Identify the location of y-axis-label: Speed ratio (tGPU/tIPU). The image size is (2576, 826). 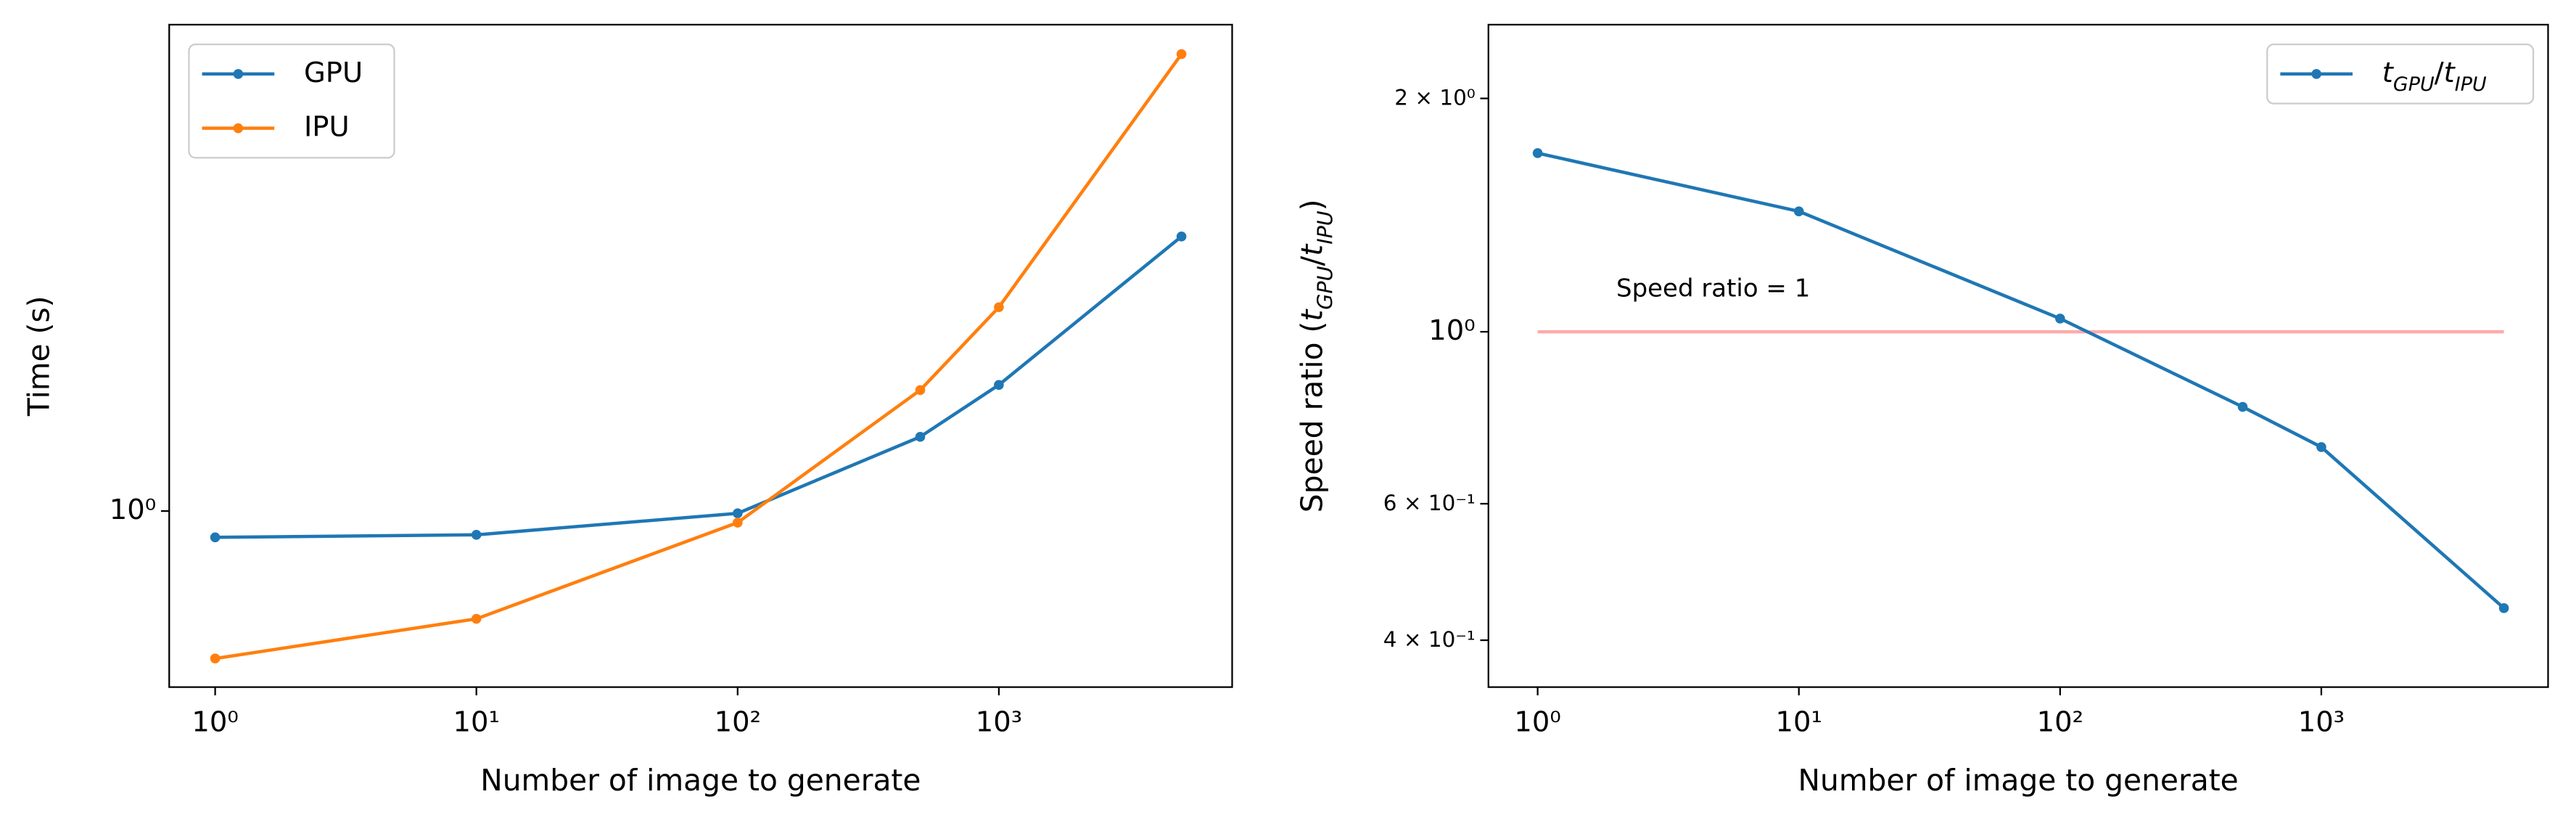
(1316, 355).